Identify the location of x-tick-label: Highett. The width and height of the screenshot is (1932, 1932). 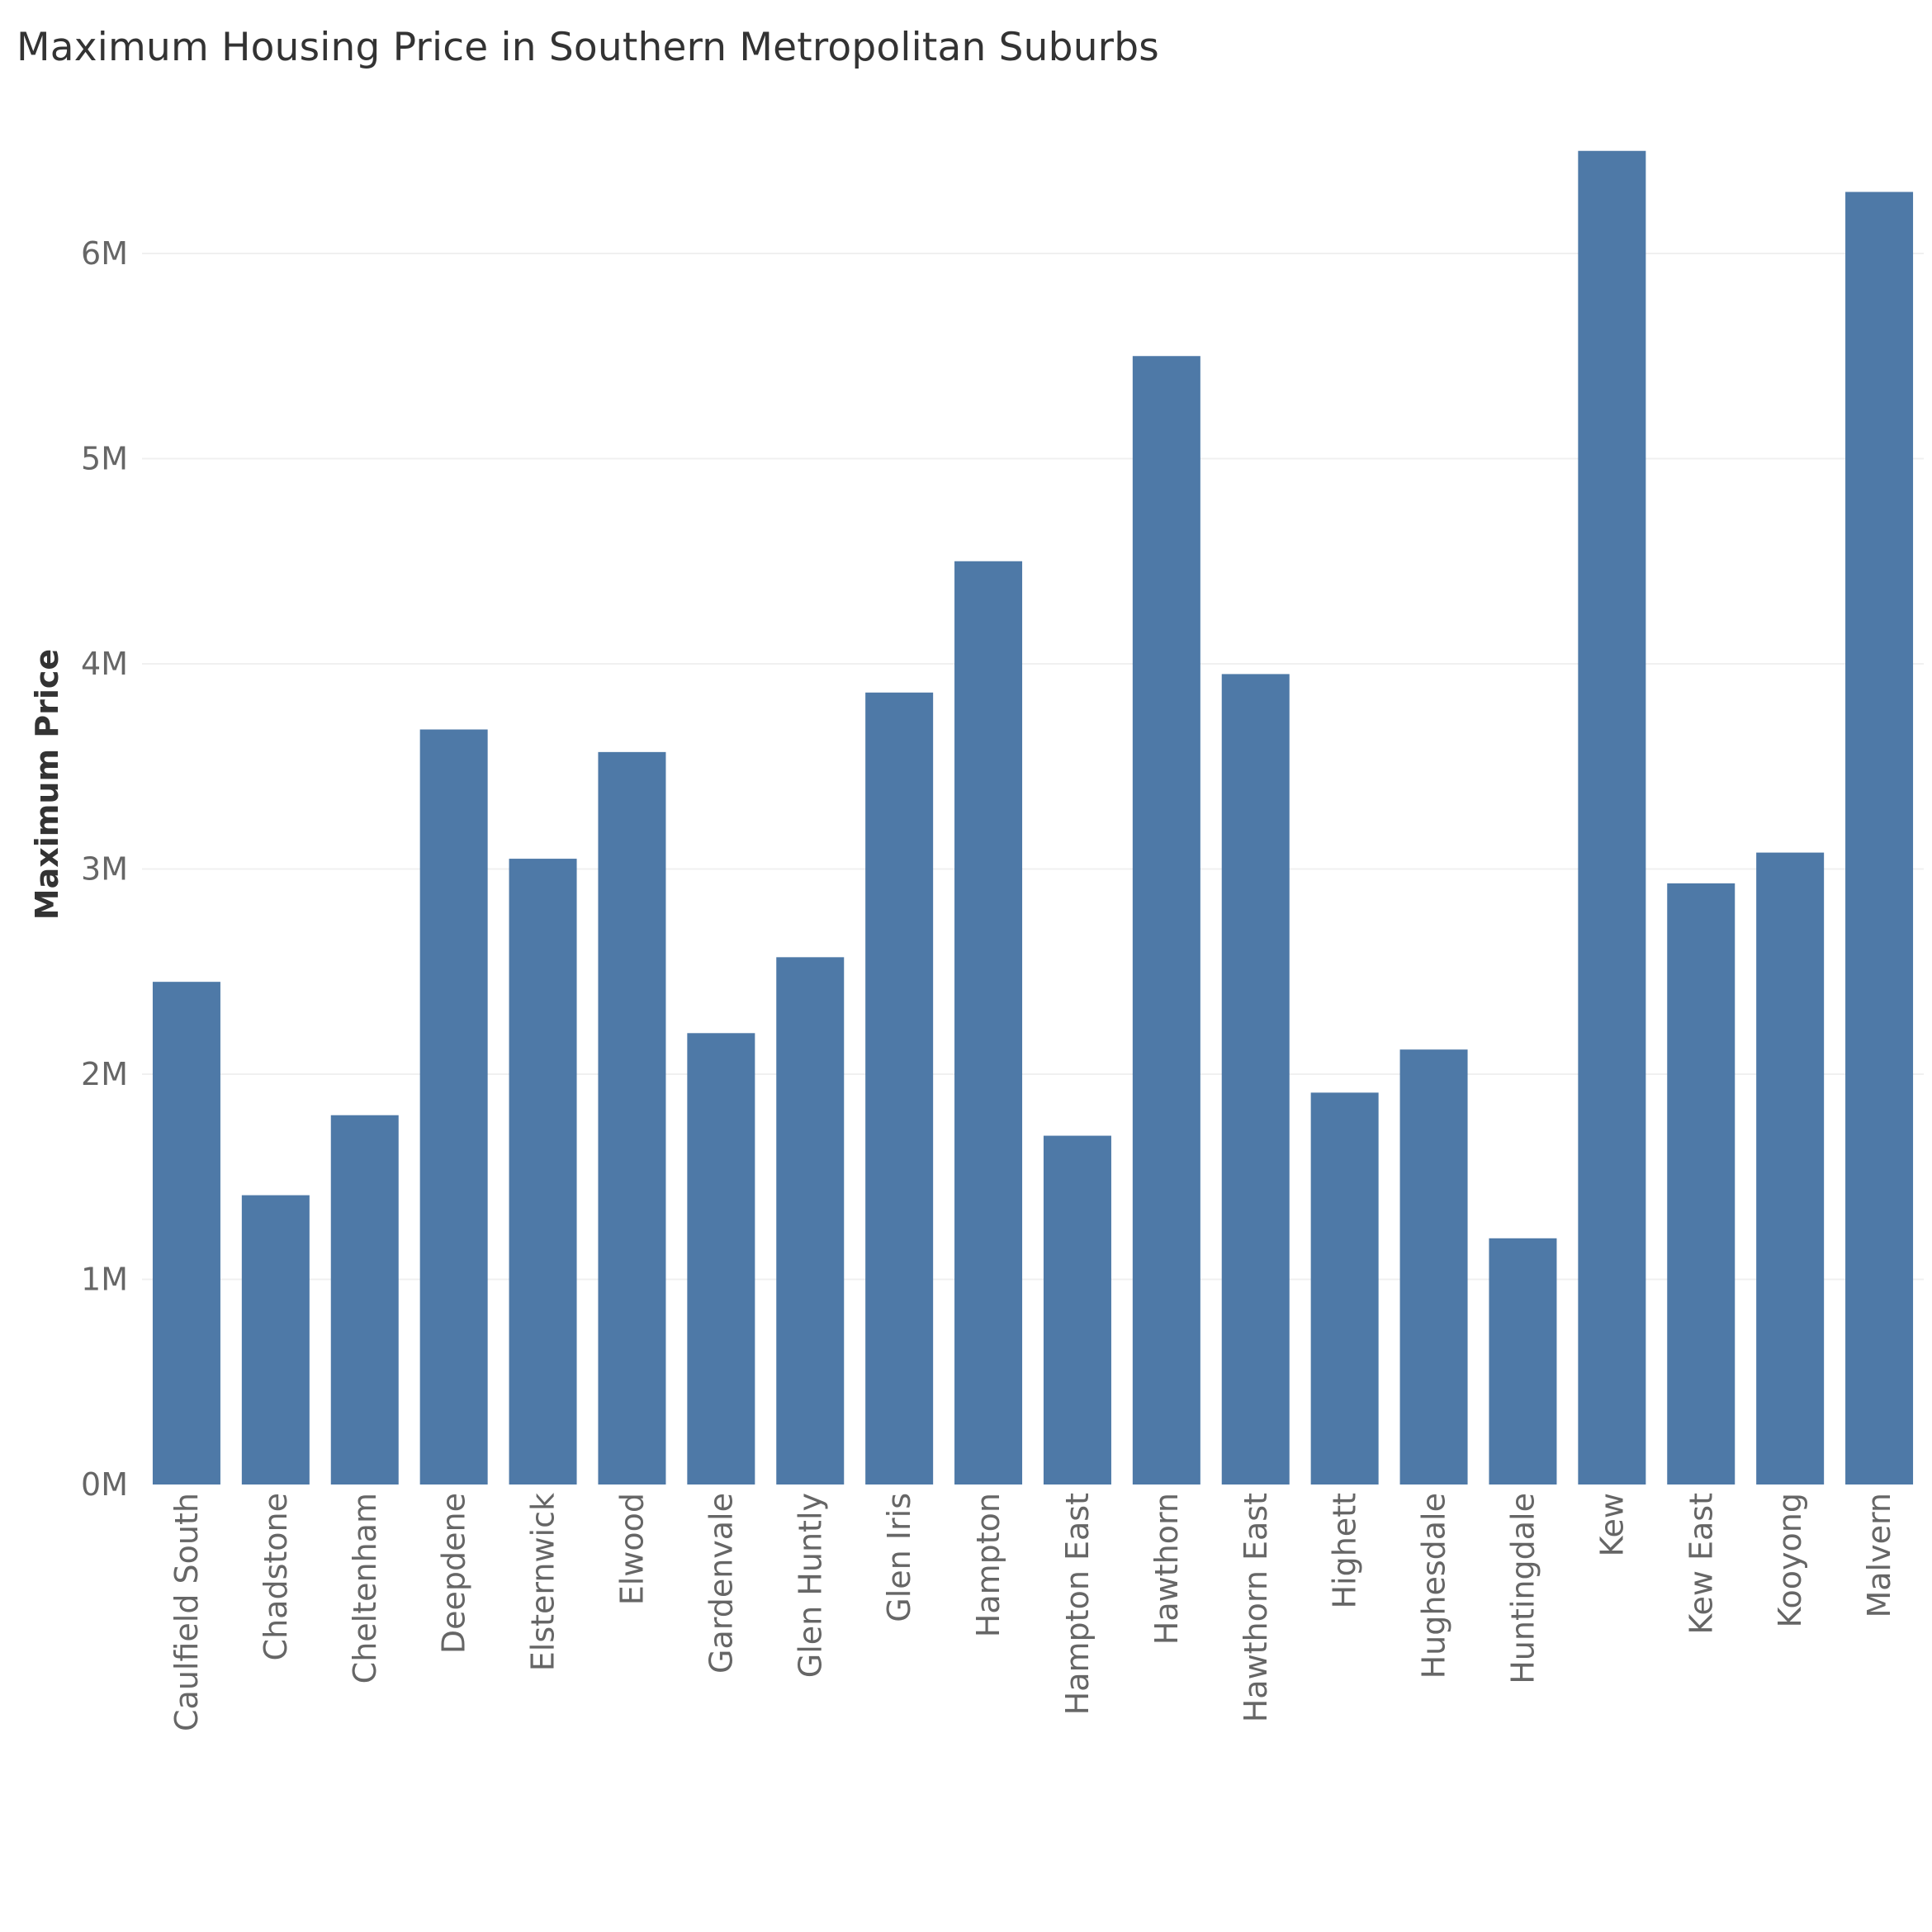
(1345, 1551).